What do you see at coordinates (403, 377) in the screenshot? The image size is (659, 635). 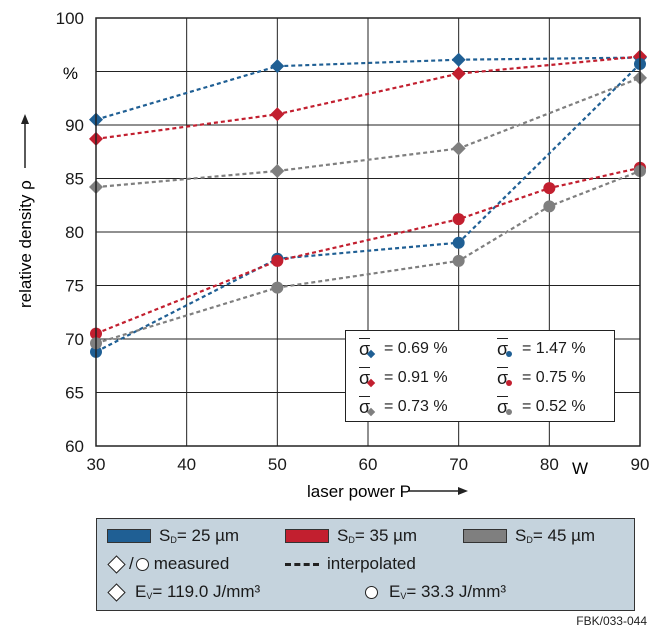 I see `sigma-entry-sd35-diamond: σ = 0.91 %` at bounding box center [403, 377].